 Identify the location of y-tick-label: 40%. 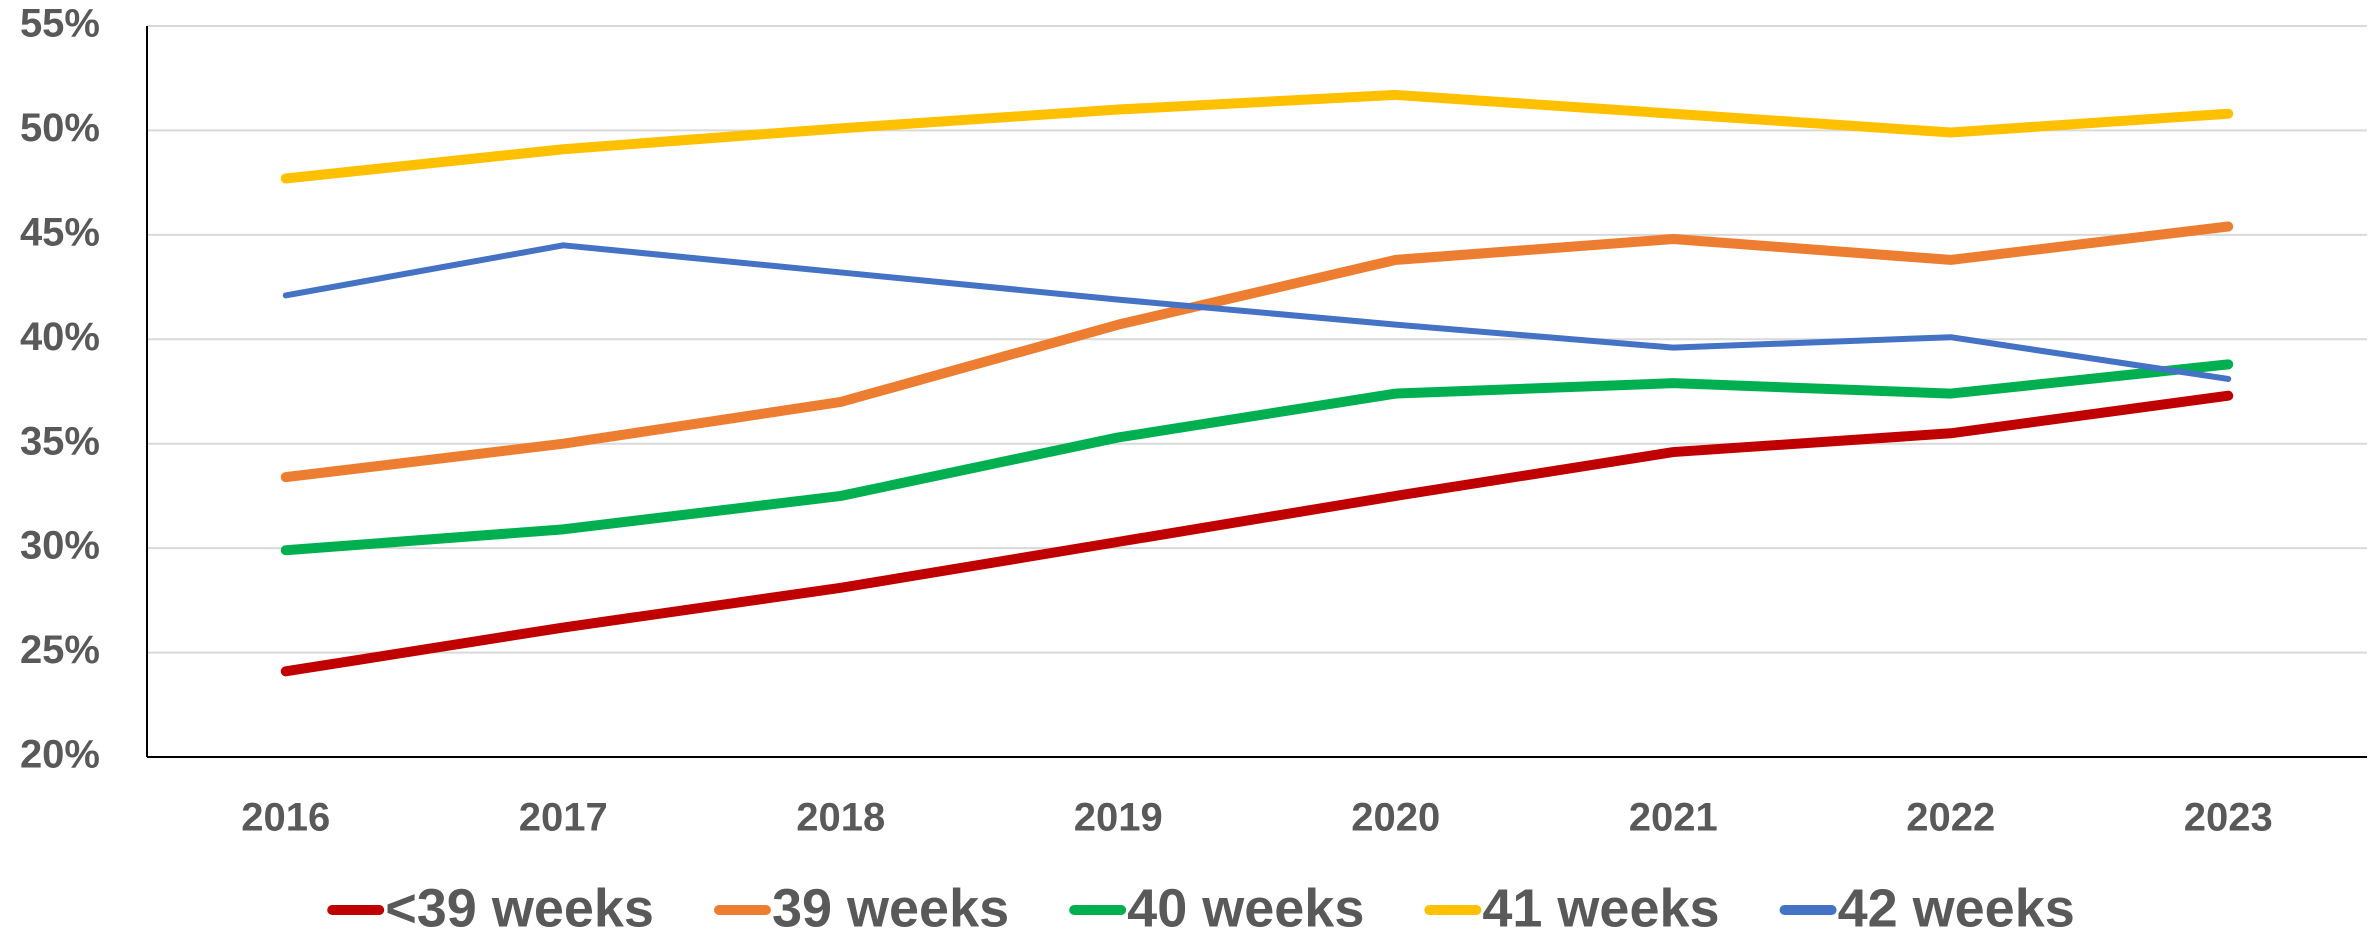
(60, 337).